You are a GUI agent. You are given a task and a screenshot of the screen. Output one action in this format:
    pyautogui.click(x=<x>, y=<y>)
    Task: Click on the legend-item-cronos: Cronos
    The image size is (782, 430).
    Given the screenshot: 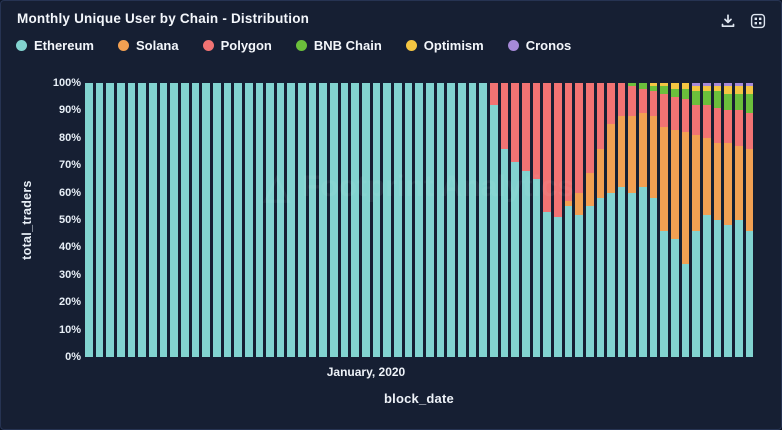 What is the action you would take?
    pyautogui.click(x=539, y=45)
    